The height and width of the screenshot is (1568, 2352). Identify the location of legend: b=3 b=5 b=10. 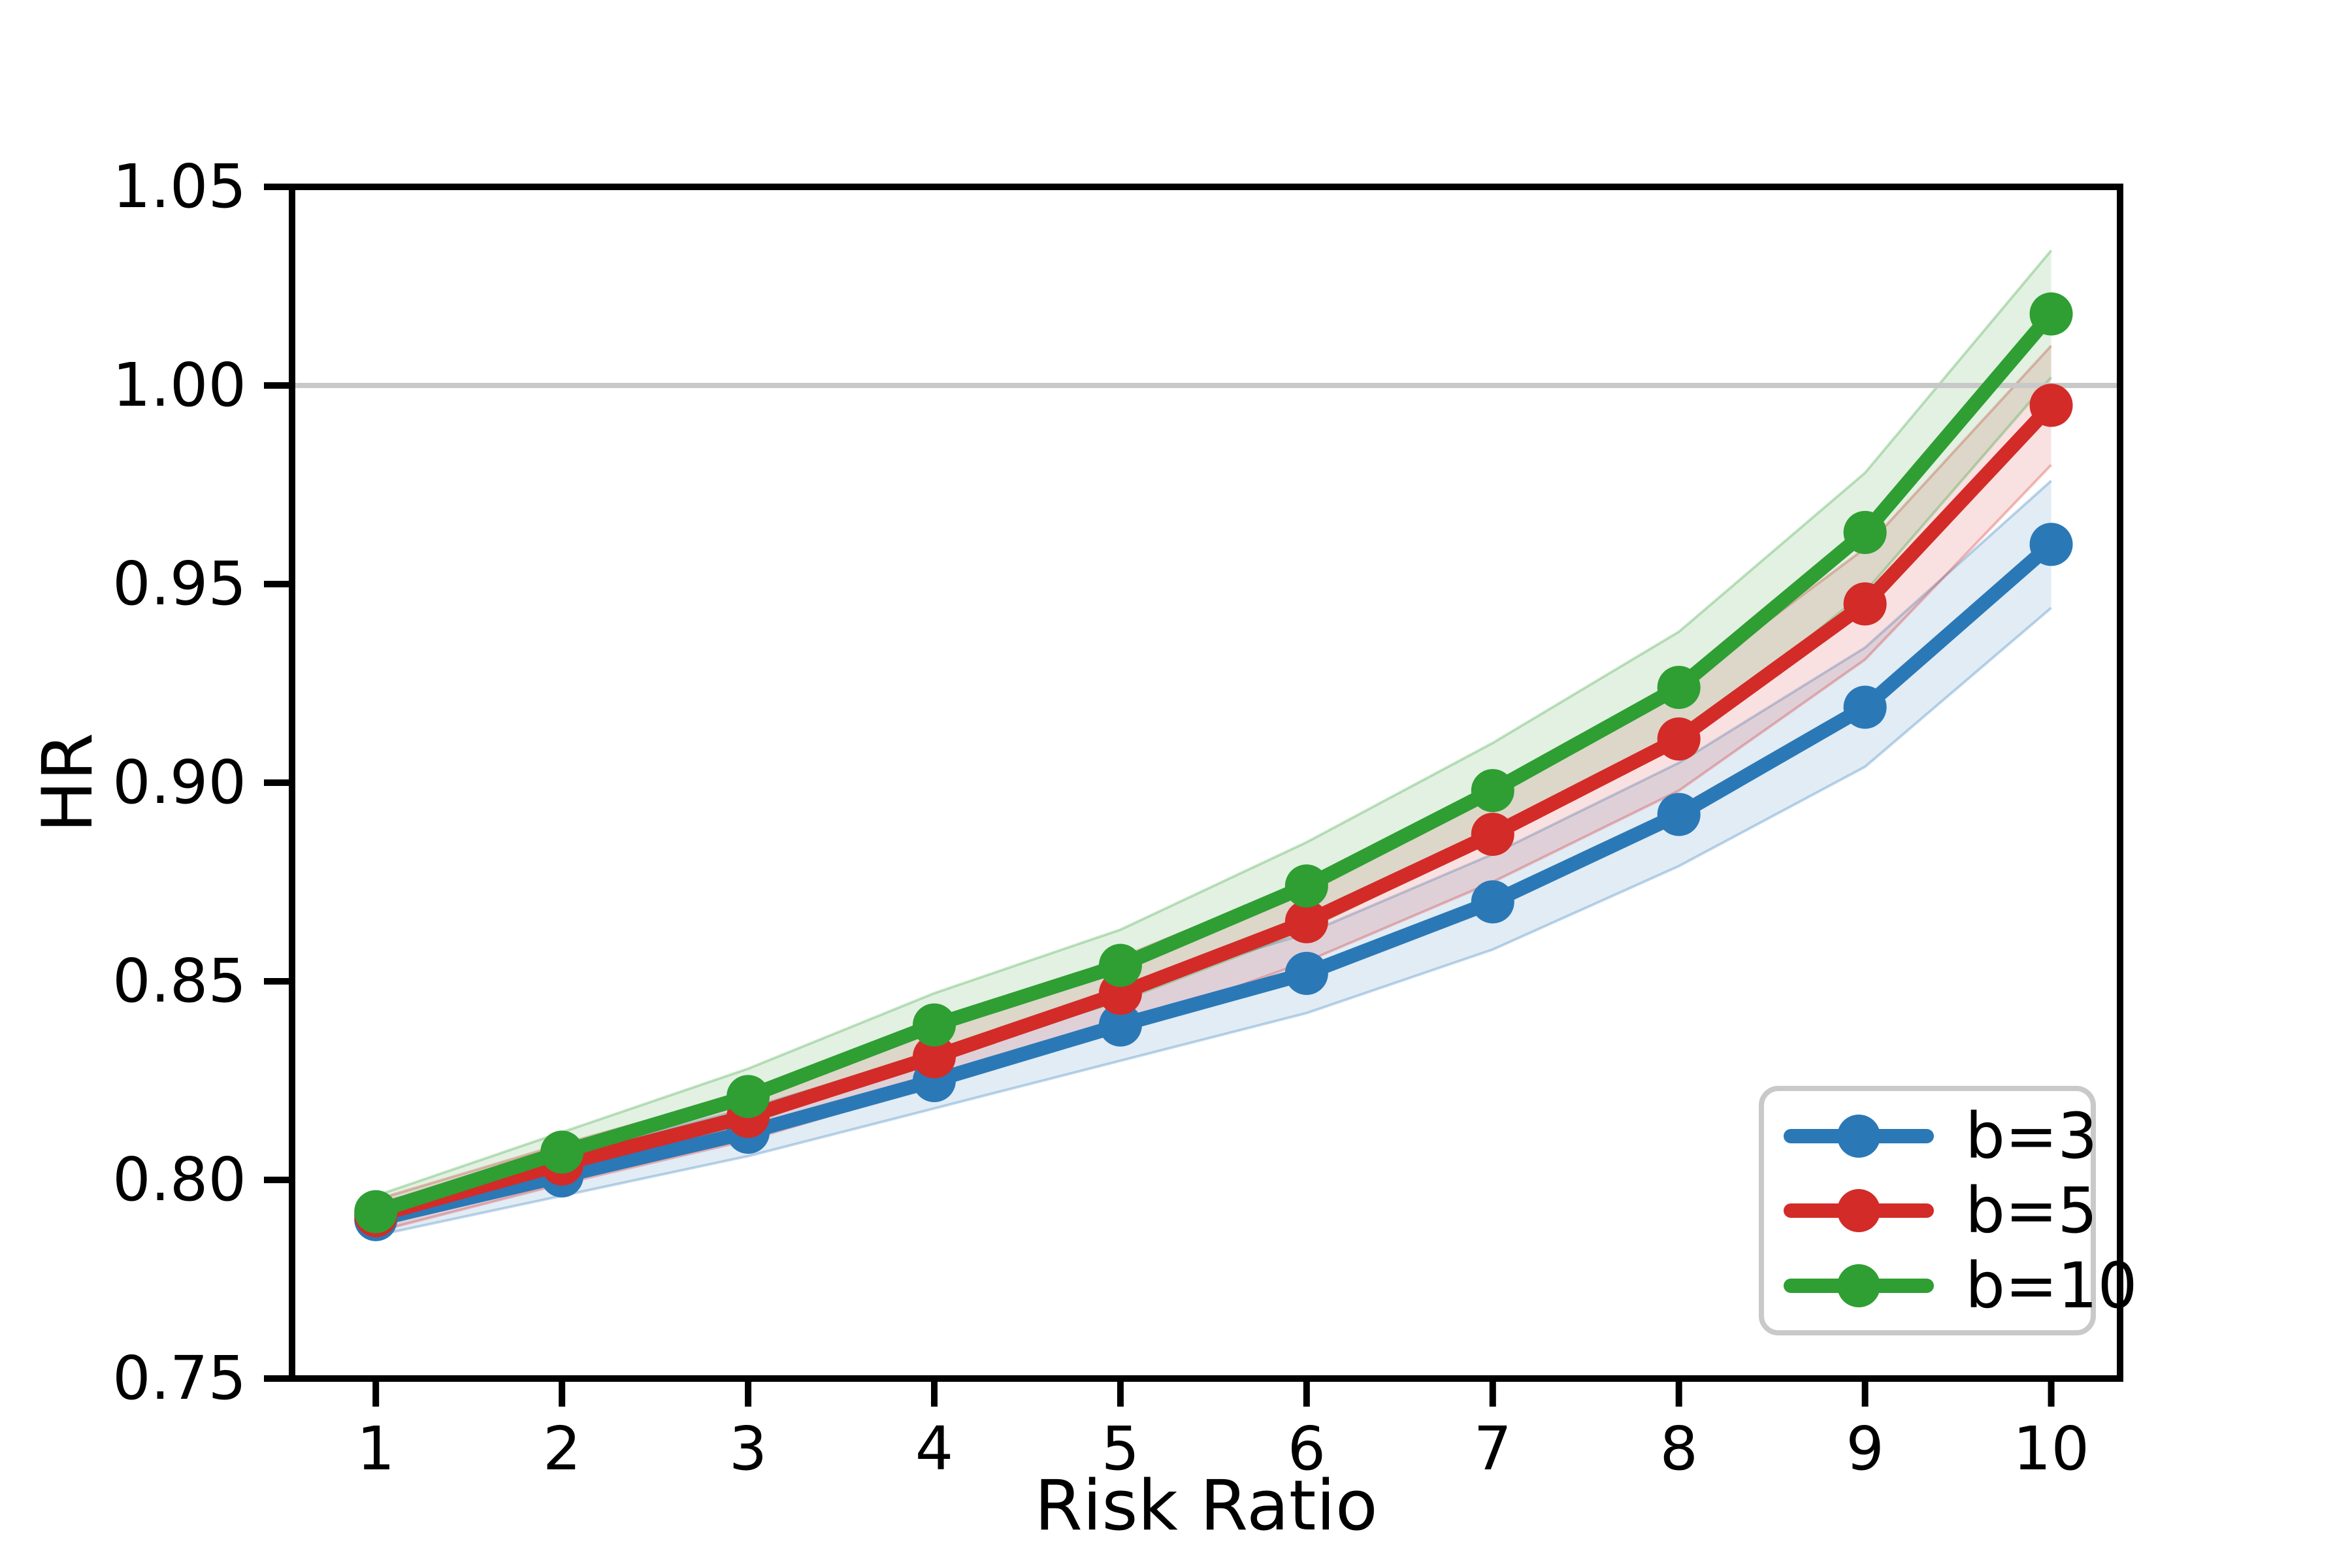
(1948, 1210).